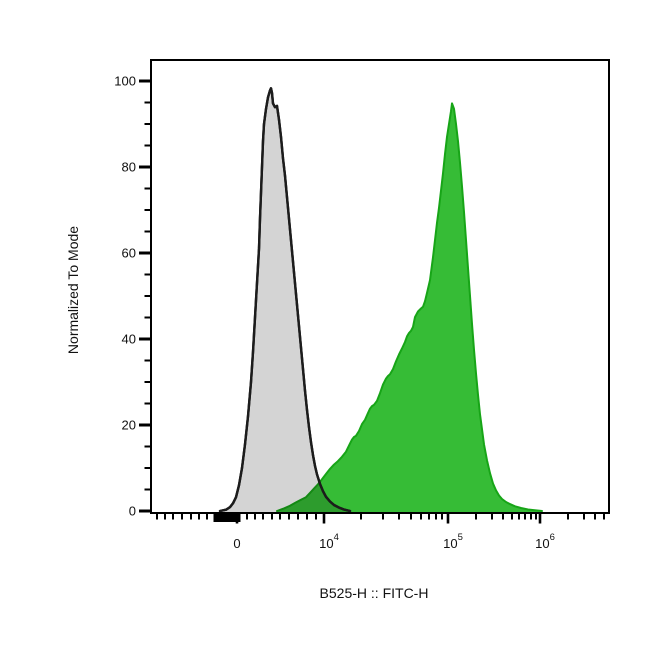  What do you see at coordinates (125, 81) in the screenshot?
I see `y-axis-tick-label: 100` at bounding box center [125, 81].